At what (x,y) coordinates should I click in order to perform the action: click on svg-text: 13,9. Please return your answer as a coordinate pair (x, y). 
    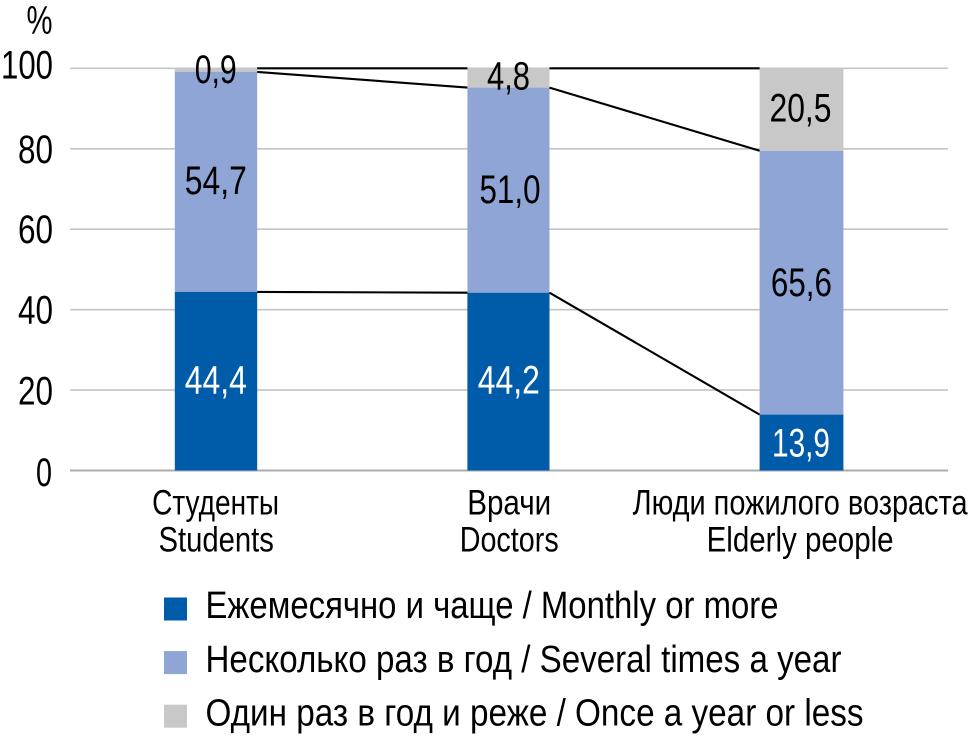
    Looking at the image, I should click on (801, 444).